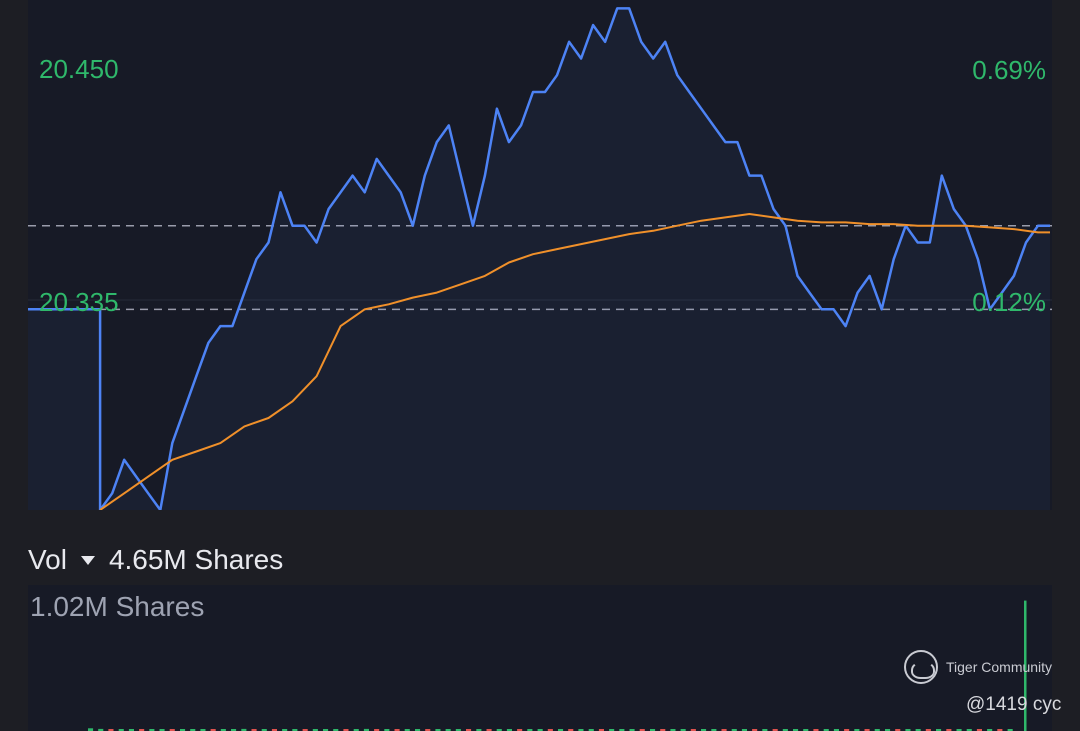 The width and height of the screenshot is (1080, 731). Describe the element at coordinates (117, 606) in the screenshot. I see `volume-max-label: 1.02M Shares` at that location.